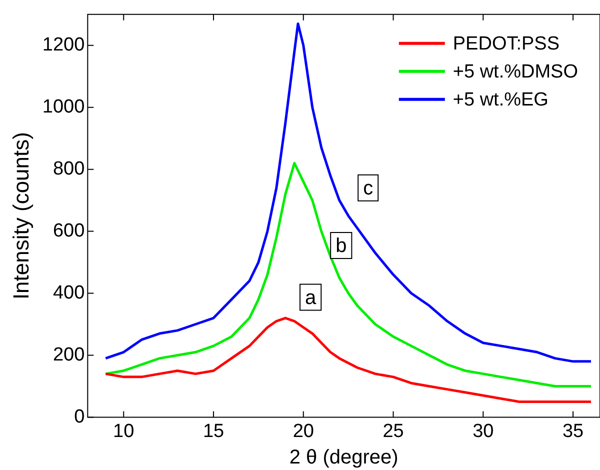 The image size is (600, 470). I want to click on y-tick-label: 0, so click(79, 417).